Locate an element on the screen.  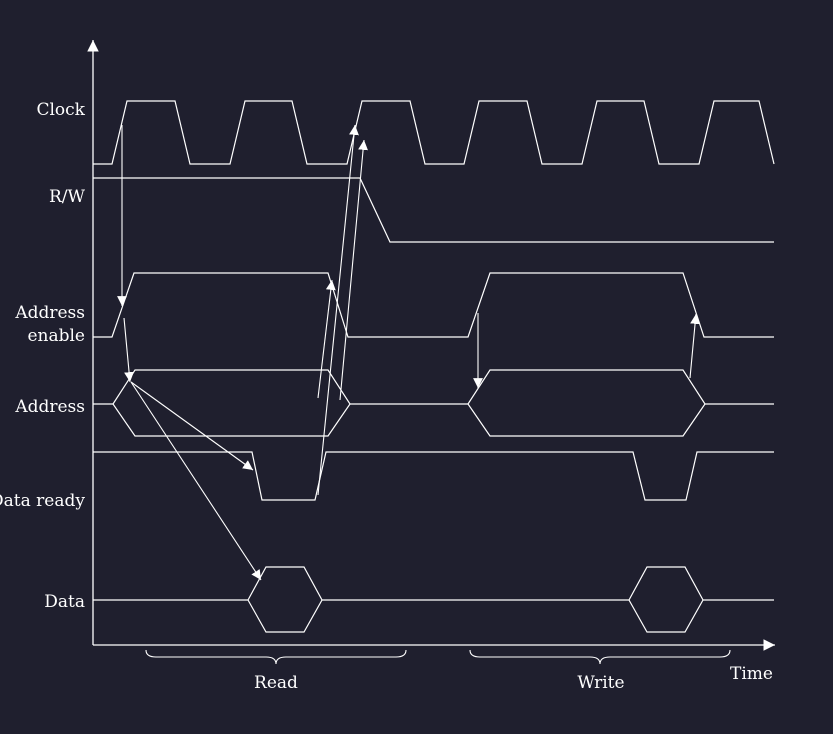
label-data-ready: Data ready is located at coordinates (42, 501).